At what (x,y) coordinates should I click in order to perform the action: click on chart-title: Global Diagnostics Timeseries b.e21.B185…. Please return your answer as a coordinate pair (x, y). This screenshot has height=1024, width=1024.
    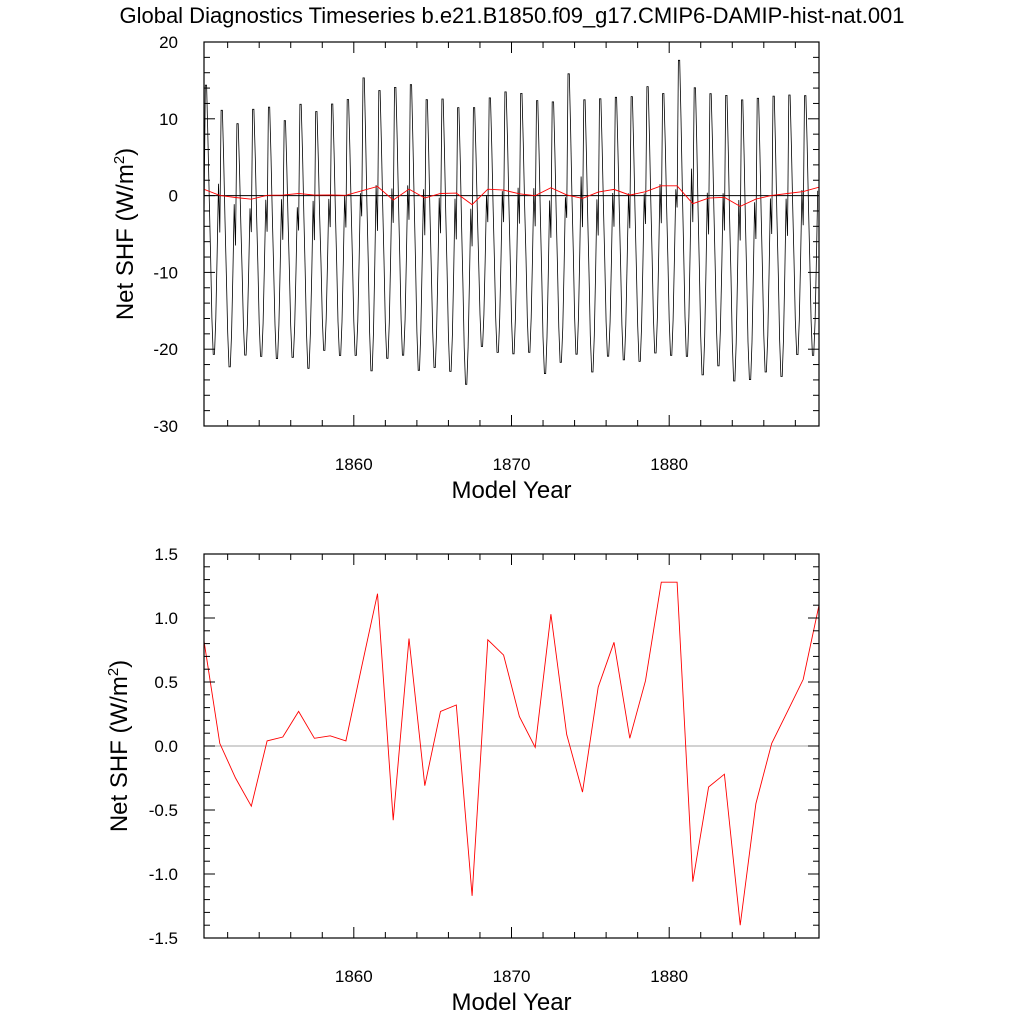
    Looking at the image, I should click on (511, 15).